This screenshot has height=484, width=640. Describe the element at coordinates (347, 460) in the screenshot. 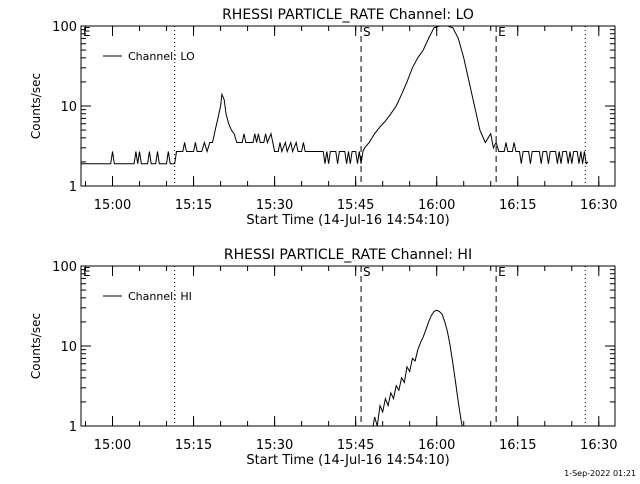

I see `hi-x-axis-label: Start Time (14-Jul-16 14:54:10)` at that location.